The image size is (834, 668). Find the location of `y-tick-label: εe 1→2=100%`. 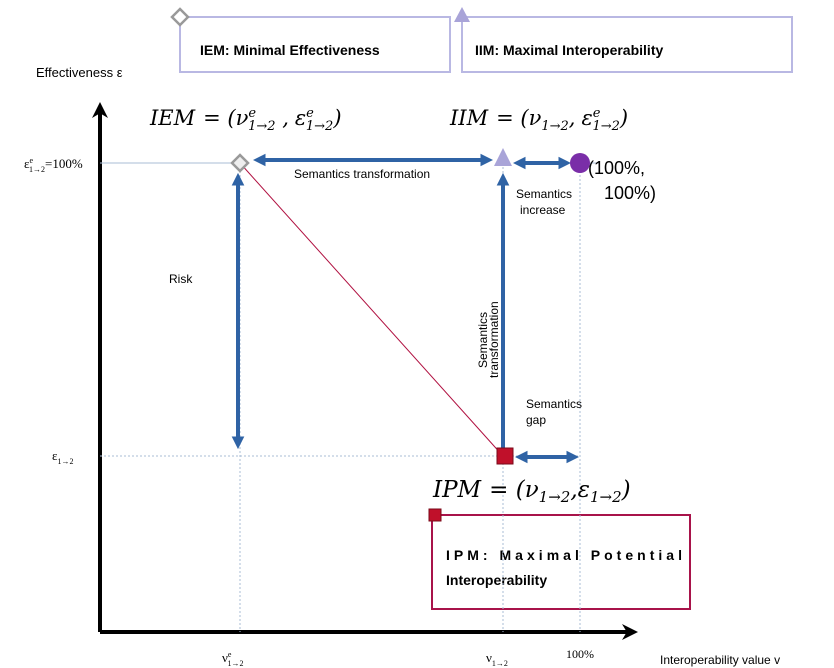

y-tick-label: εe 1→2=100% is located at coordinates (53, 165).